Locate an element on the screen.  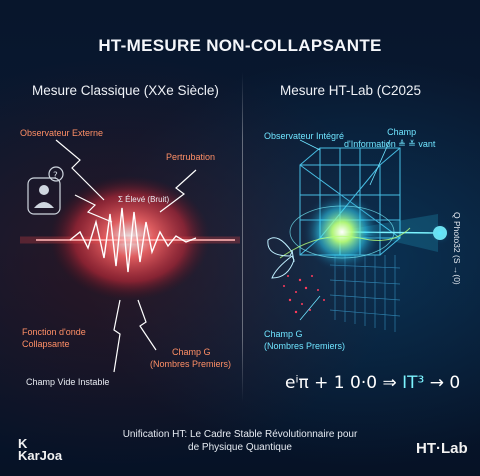
observer-integrated-label: Observateur Intégré is located at coordinates (304, 136).